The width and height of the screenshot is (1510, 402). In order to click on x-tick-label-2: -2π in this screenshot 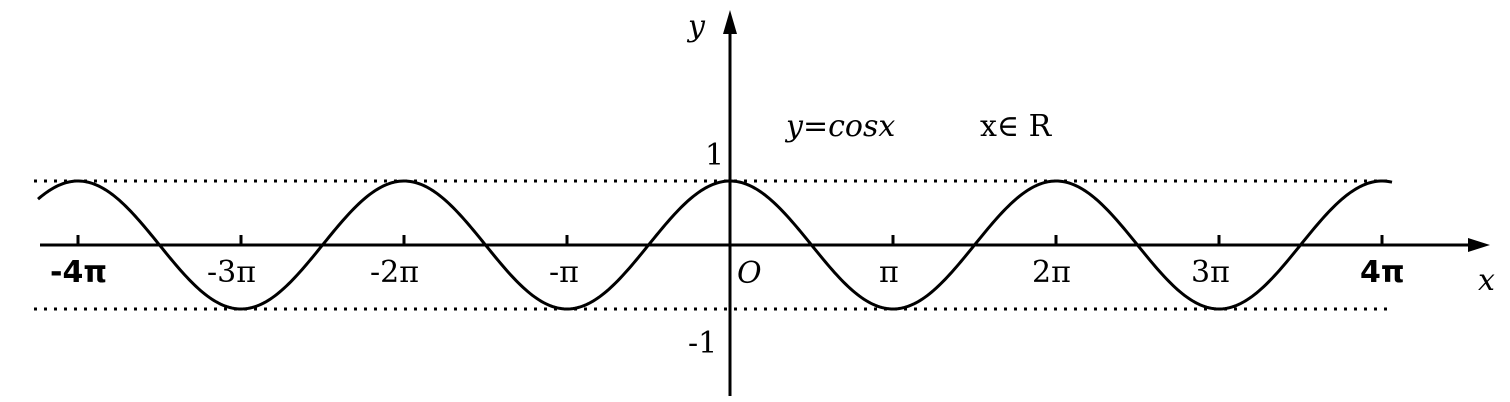, I will do `click(394, 272)`.